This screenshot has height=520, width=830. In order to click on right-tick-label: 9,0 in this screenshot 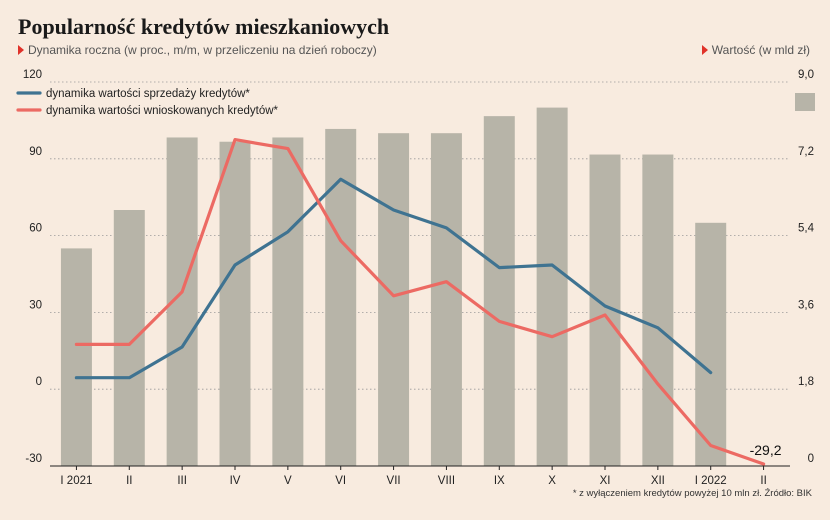, I will do `click(806, 75)`.